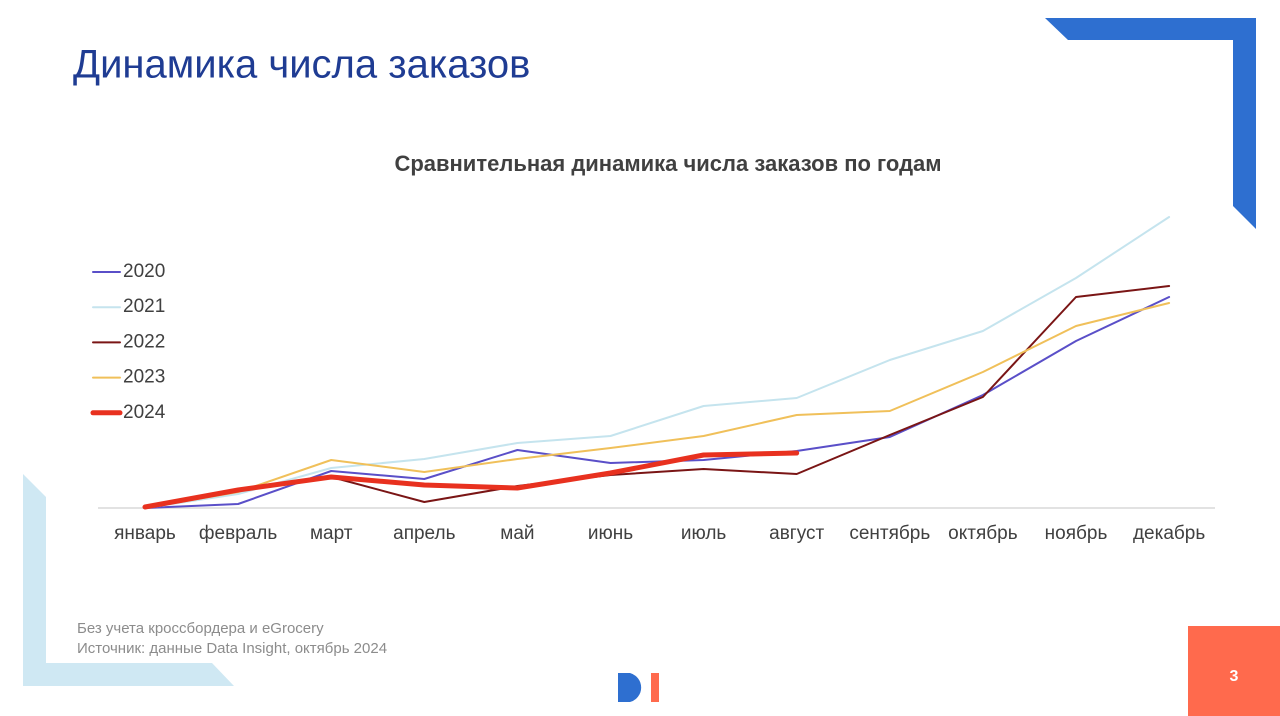  Describe the element at coordinates (638, 687) in the screenshot. I see `logo` at that location.